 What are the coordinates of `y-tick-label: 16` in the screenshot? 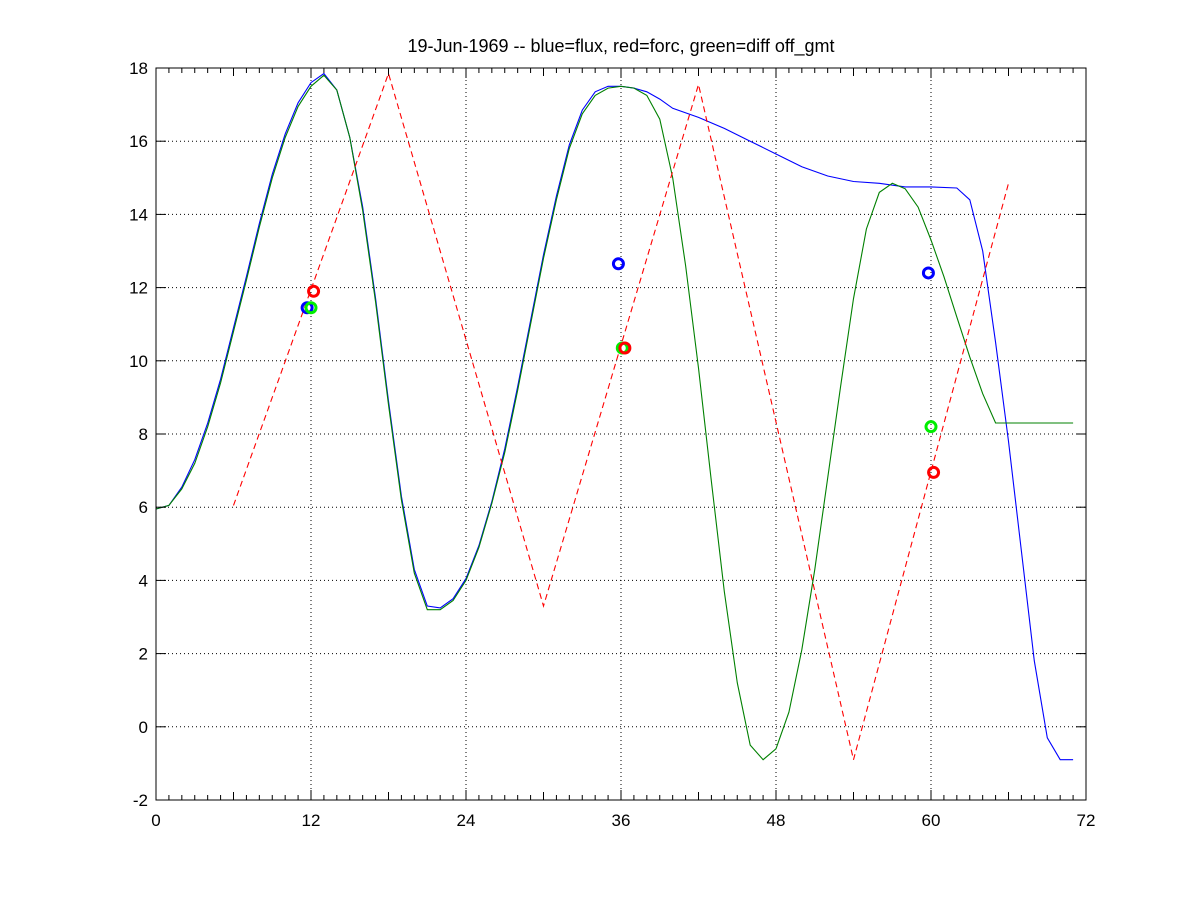 It's located at (138, 141).